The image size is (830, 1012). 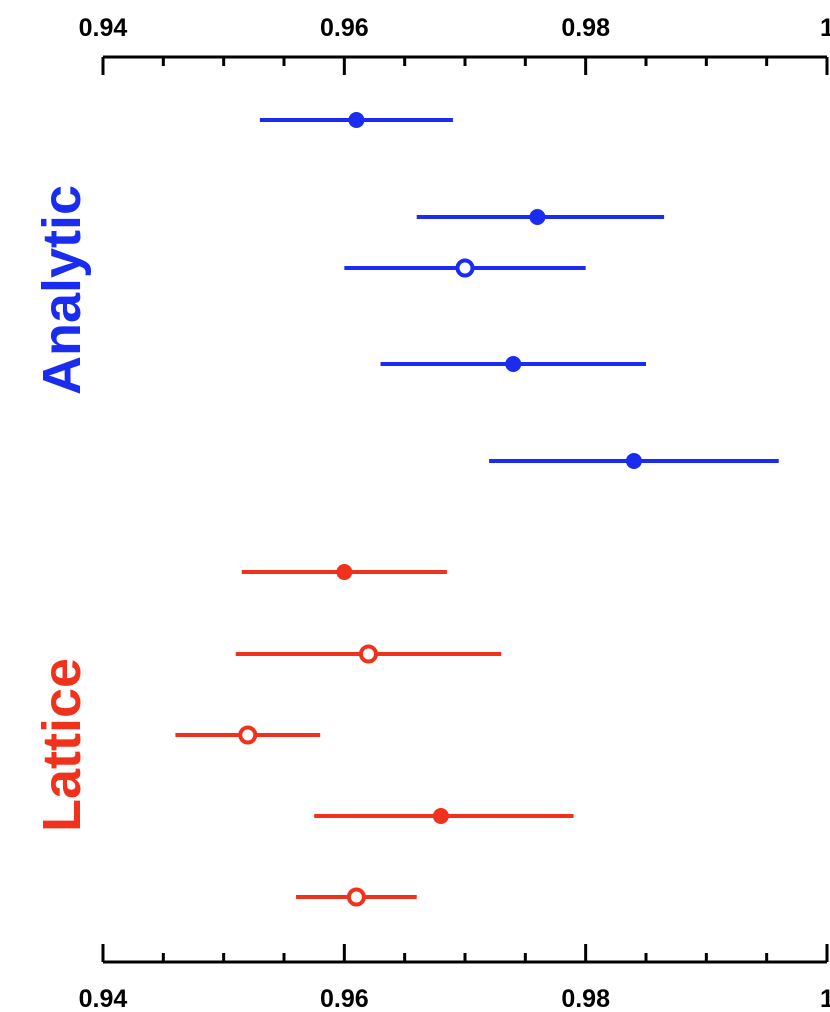 I want to click on group-label-lattice: Lattice, so click(x=62, y=745).